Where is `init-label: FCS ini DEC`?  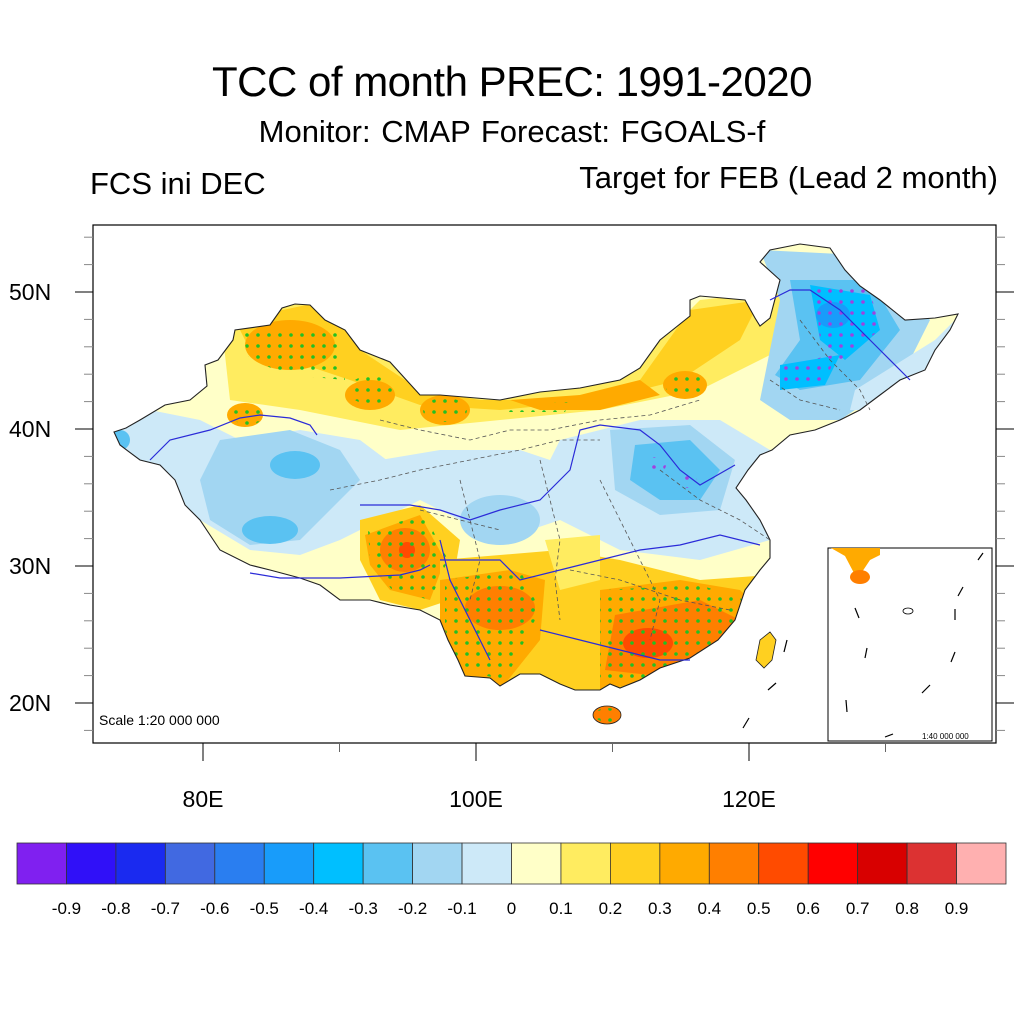
init-label: FCS ini DEC is located at coordinates (178, 183).